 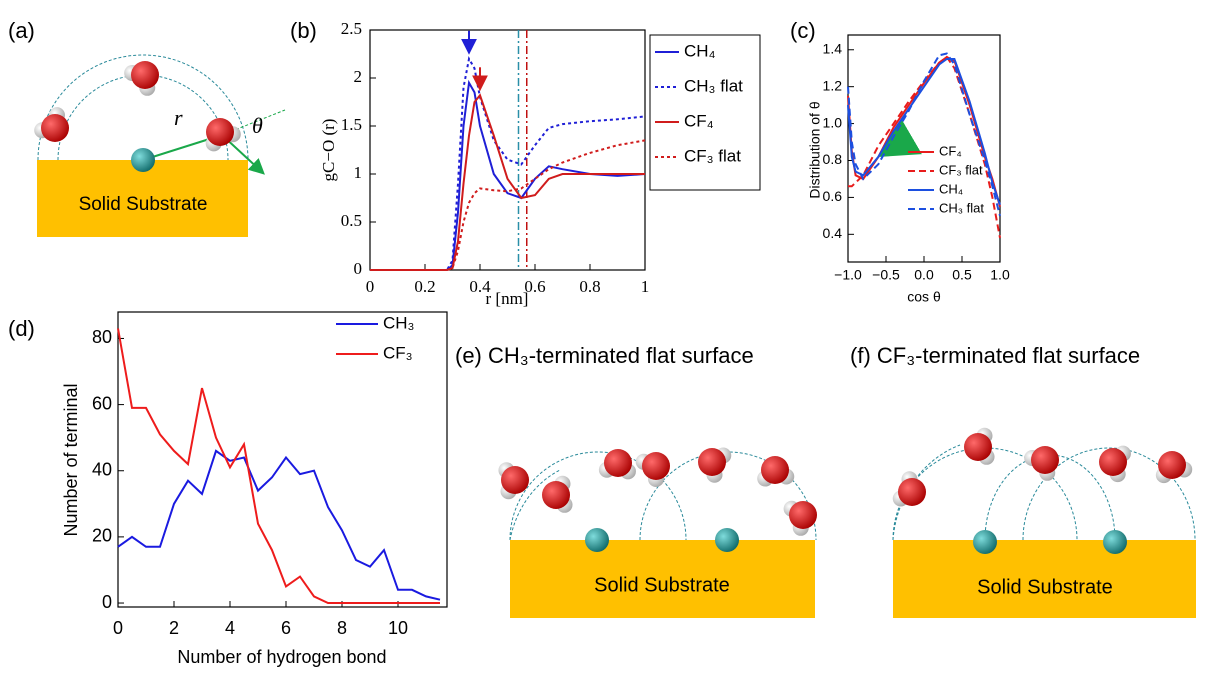 What do you see at coordinates (924, 275) in the screenshot?
I see `x-tick-label: 0.0` at bounding box center [924, 275].